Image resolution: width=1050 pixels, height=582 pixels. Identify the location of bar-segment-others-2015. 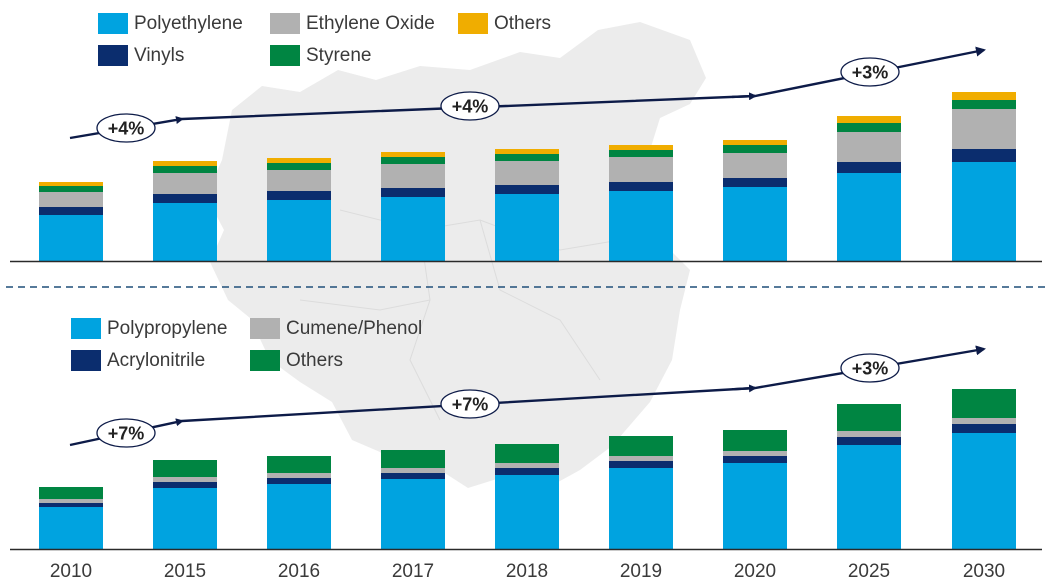
(185, 163).